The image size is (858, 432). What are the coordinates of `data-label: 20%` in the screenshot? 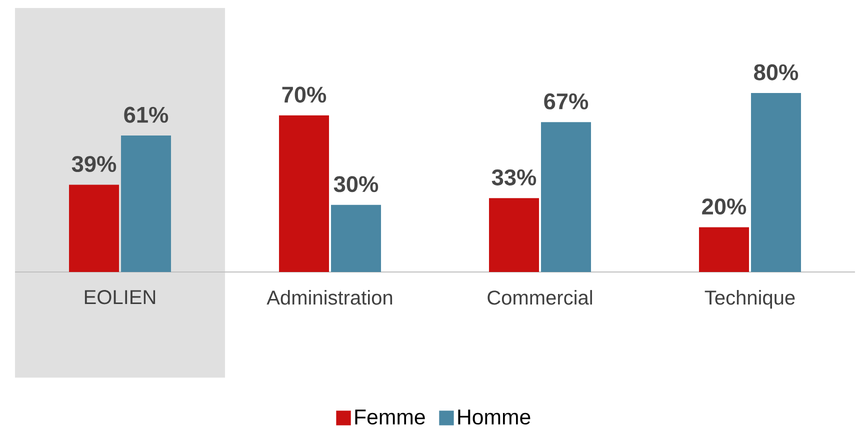 It's located at (724, 206).